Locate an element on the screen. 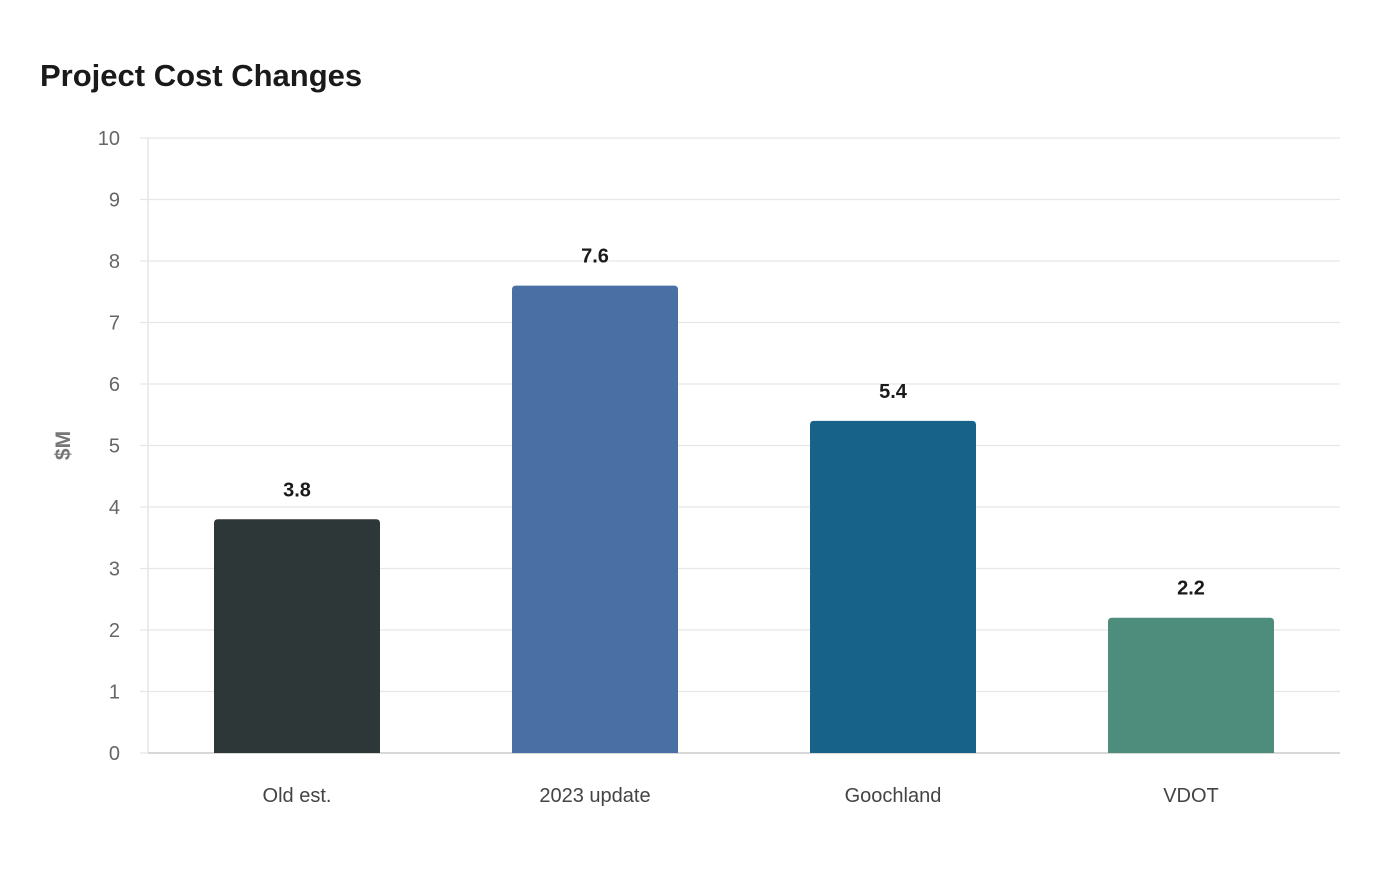  y-tick-label: 10 is located at coordinates (109, 139).